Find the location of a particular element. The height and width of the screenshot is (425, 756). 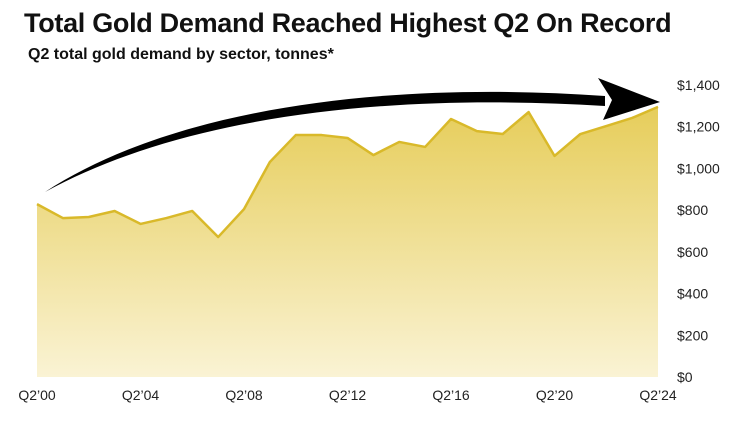

y-tick-label: $1,000 is located at coordinates (698, 168).